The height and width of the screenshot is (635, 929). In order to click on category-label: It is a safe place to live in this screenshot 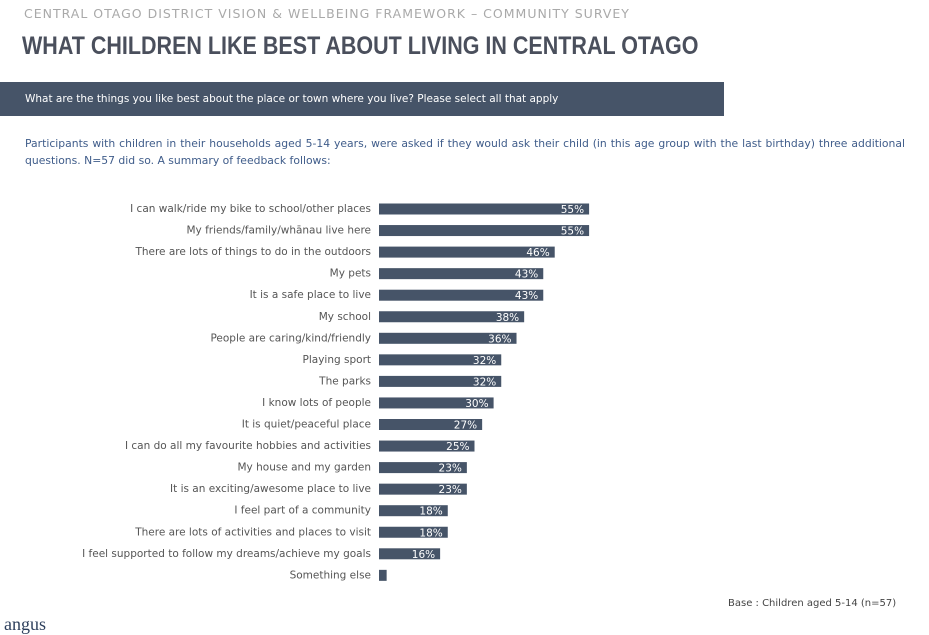, I will do `click(310, 295)`.